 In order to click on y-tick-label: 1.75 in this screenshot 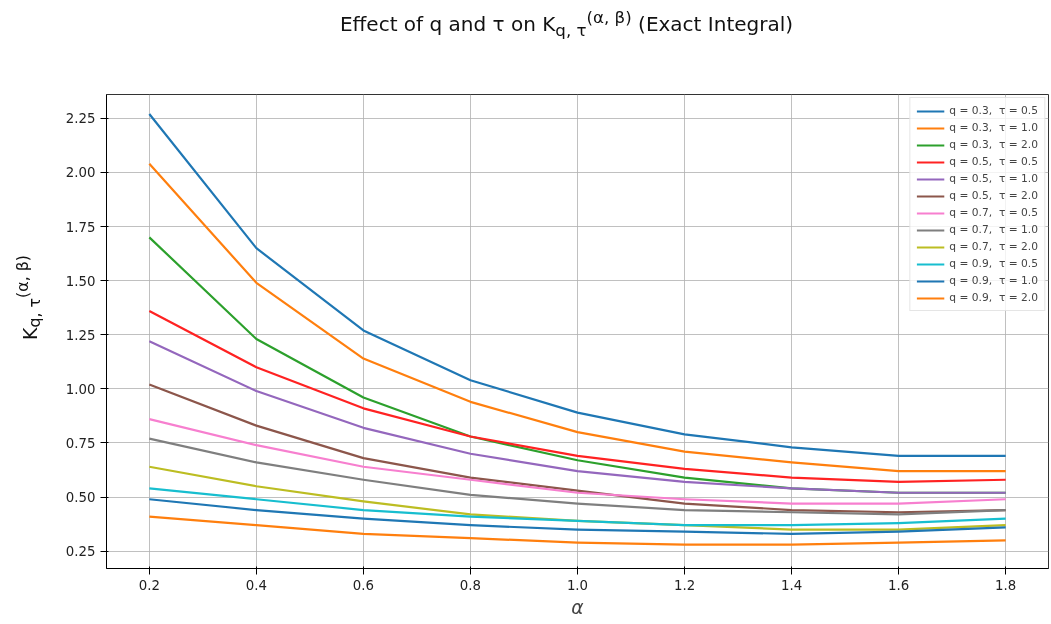, I will do `click(80, 227)`.